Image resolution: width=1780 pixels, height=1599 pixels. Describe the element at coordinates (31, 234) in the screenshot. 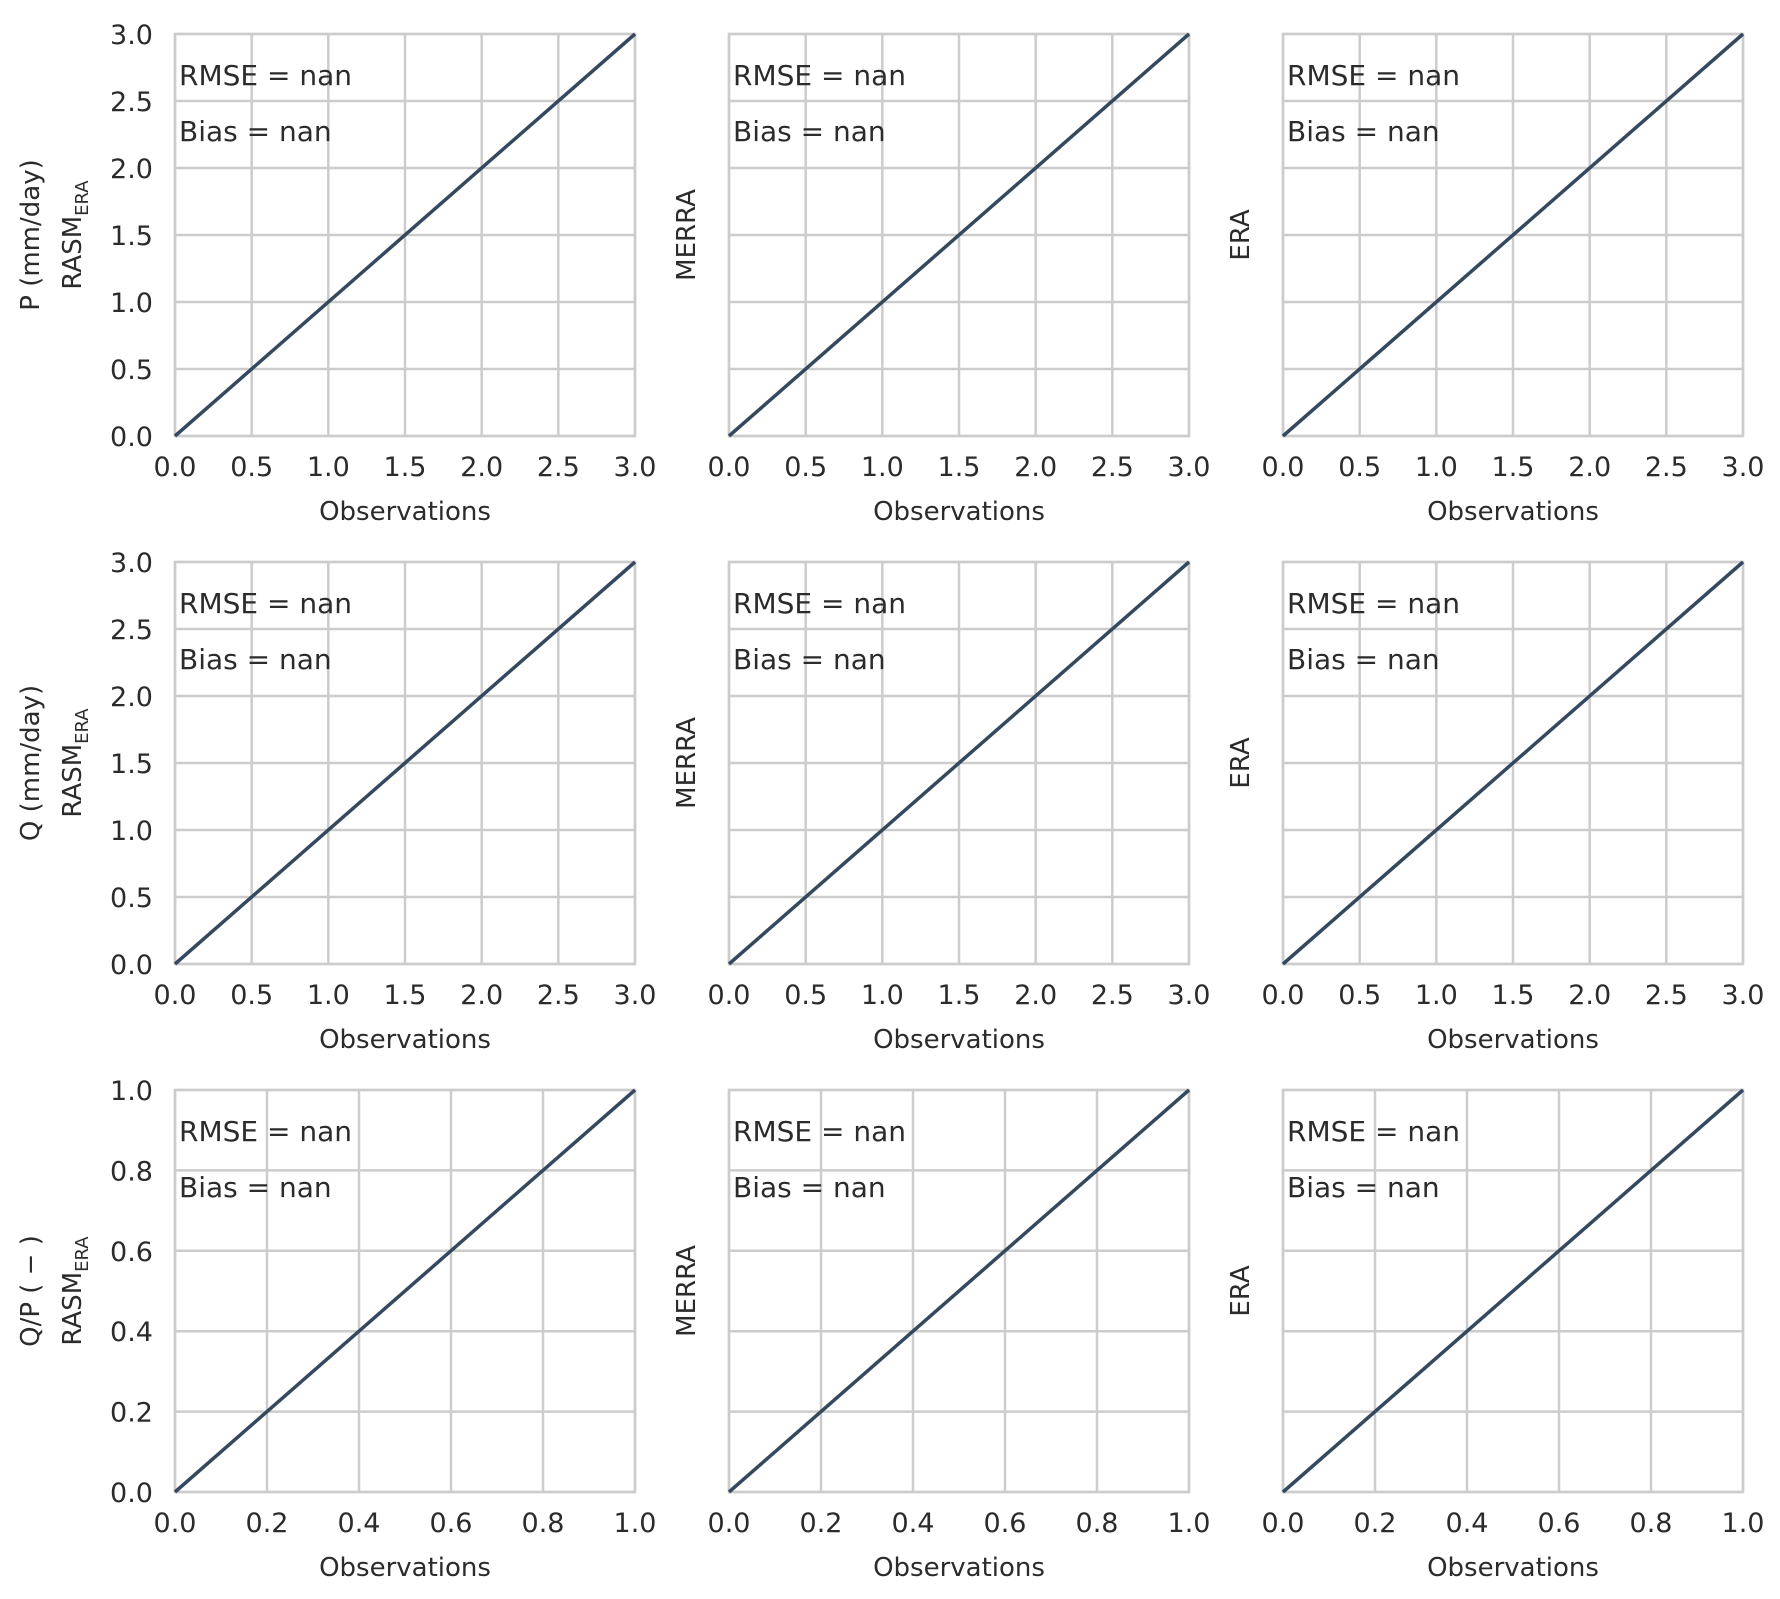

I see `row-quantity-label: P (mm/day)` at that location.